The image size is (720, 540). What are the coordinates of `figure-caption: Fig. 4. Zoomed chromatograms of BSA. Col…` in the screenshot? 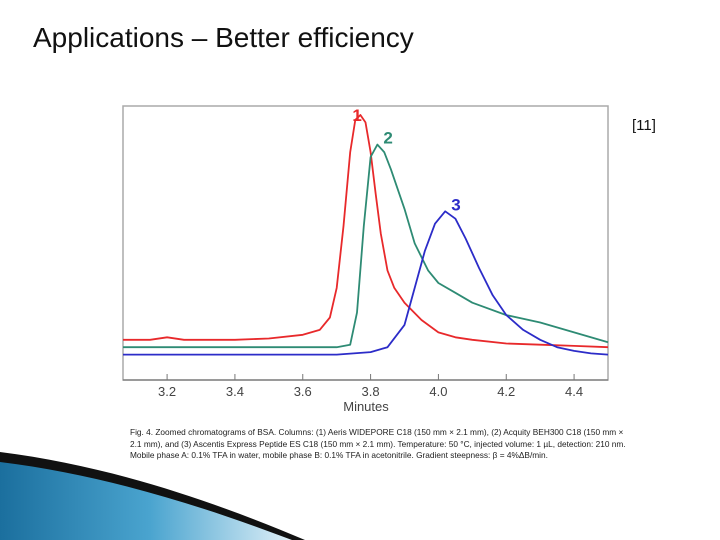 It's located at (378, 444).